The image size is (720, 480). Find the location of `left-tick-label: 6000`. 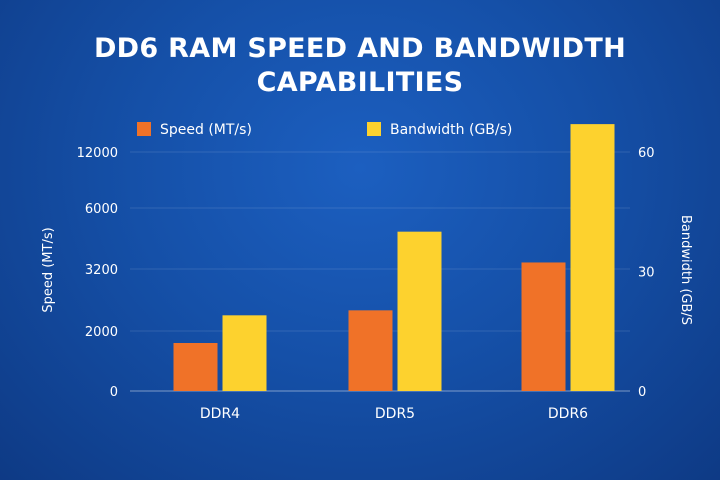

left-tick-label: 6000 is located at coordinates (101, 209).